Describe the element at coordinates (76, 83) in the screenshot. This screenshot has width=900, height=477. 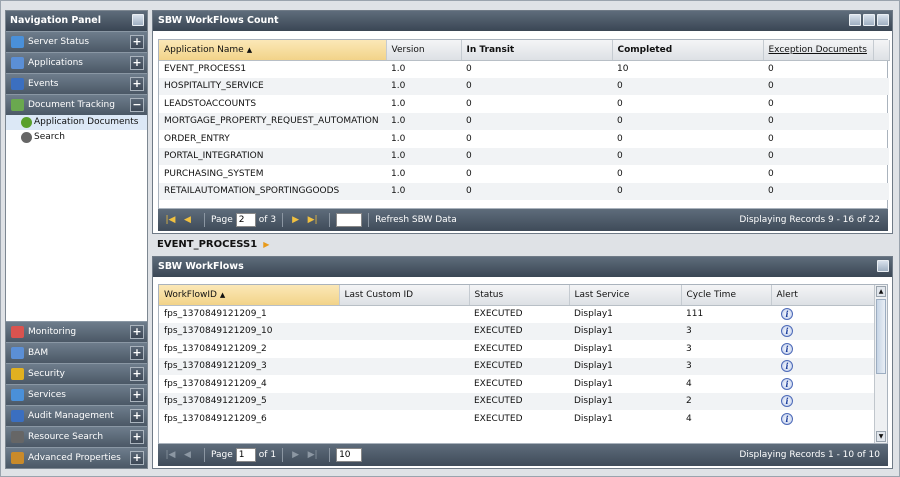
I see `nav-item-events: Events +` at that location.